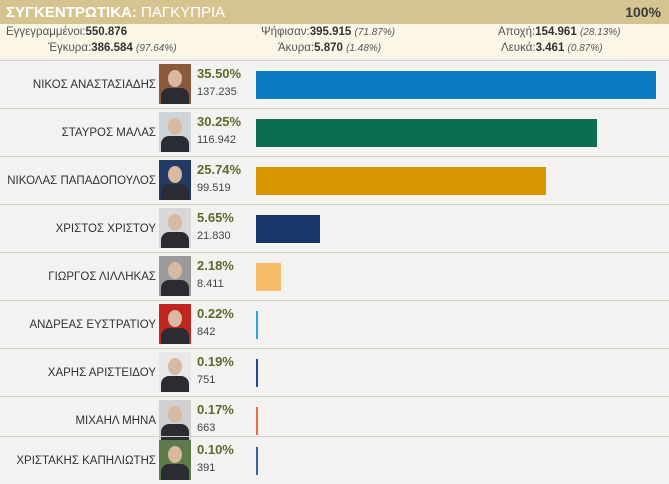 The height and width of the screenshot is (484, 669). What do you see at coordinates (219, 121) in the screenshot?
I see `candidate-percent: 30.25%` at bounding box center [219, 121].